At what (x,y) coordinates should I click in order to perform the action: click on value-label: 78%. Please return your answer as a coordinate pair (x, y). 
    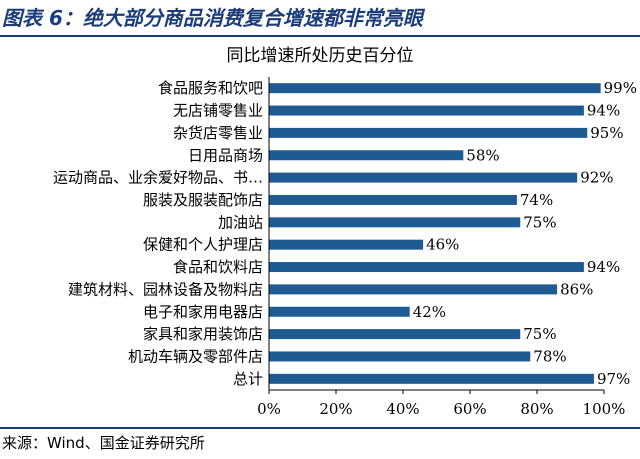
    Looking at the image, I should click on (549, 356).